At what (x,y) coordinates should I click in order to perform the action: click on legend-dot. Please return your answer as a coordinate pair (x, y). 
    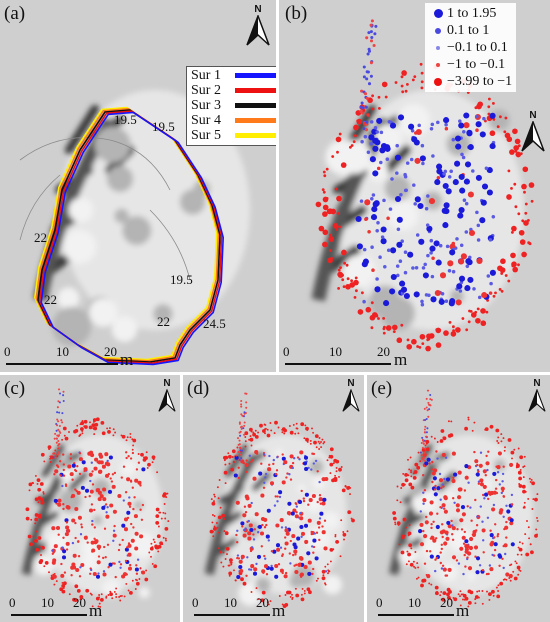
    Looking at the image, I should click on (438, 13).